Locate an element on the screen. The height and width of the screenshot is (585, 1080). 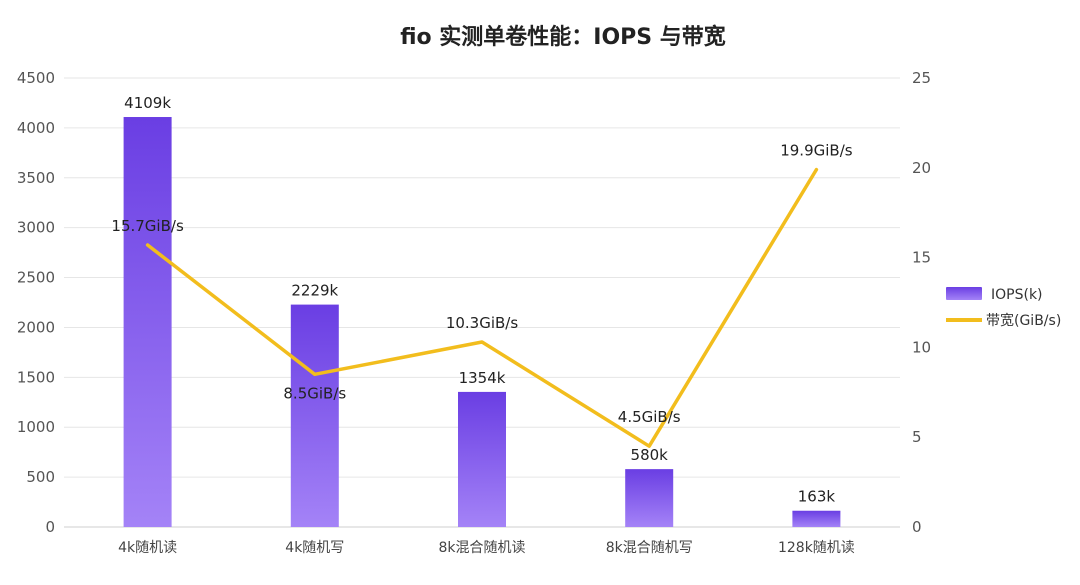
bar-data-label: 2229k is located at coordinates (314, 291).